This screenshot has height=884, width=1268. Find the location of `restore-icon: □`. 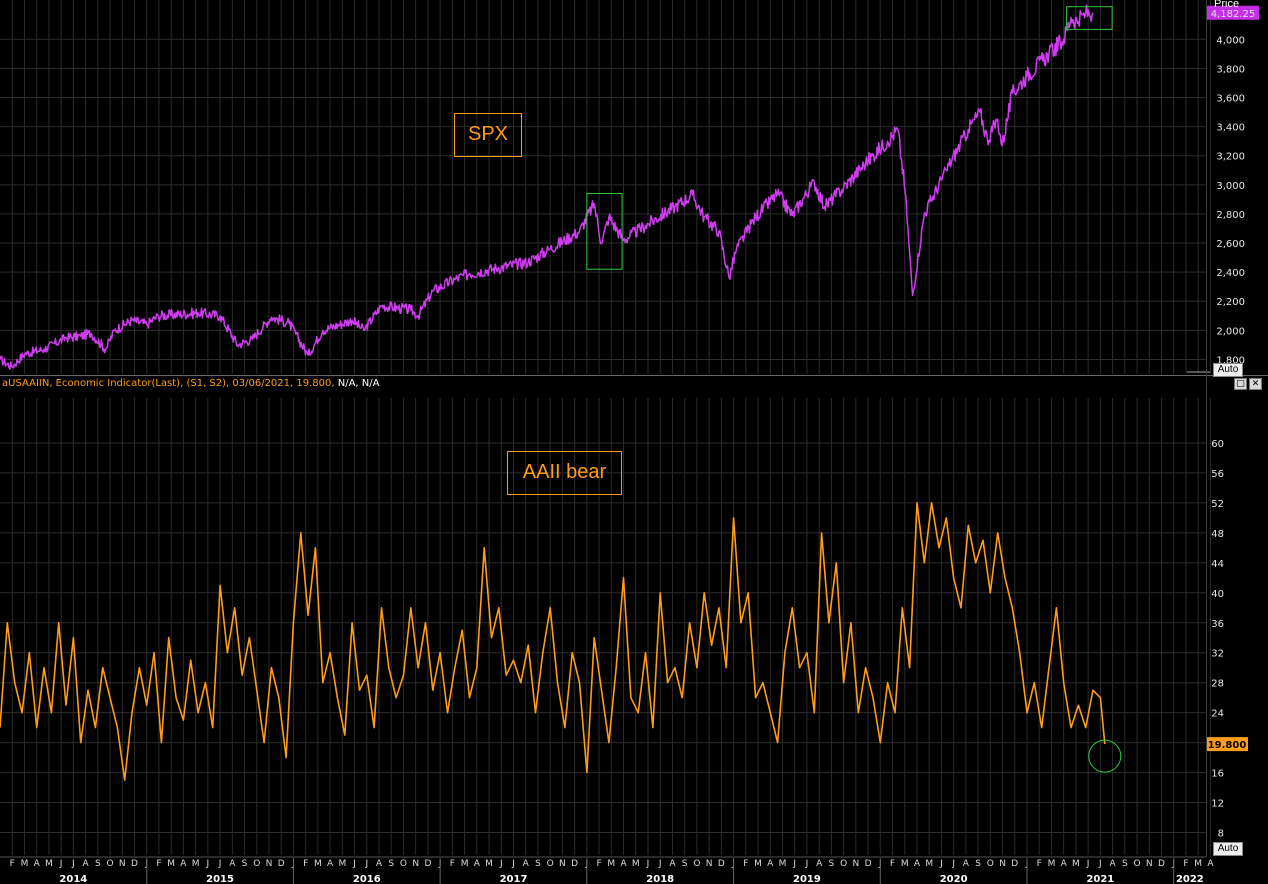

restore-icon: □ is located at coordinates (1240, 384).